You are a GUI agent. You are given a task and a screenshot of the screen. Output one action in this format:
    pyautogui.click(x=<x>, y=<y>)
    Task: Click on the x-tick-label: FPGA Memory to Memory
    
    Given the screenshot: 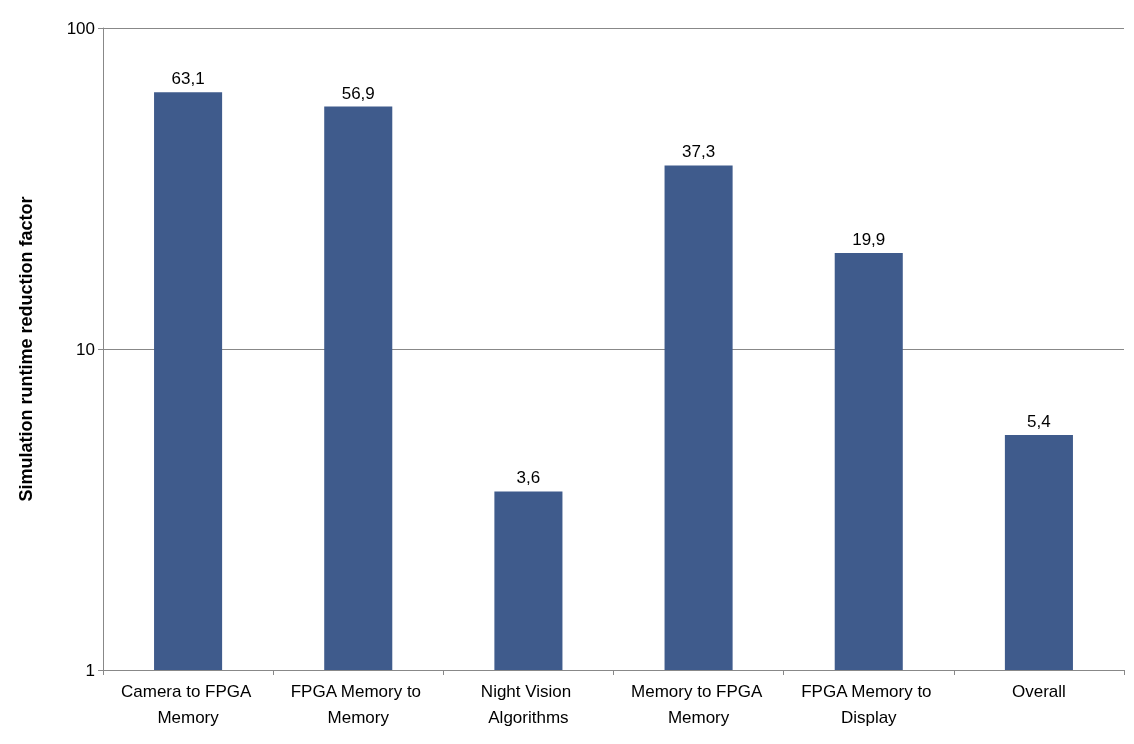 What is the action you would take?
    pyautogui.click(x=358, y=704)
    